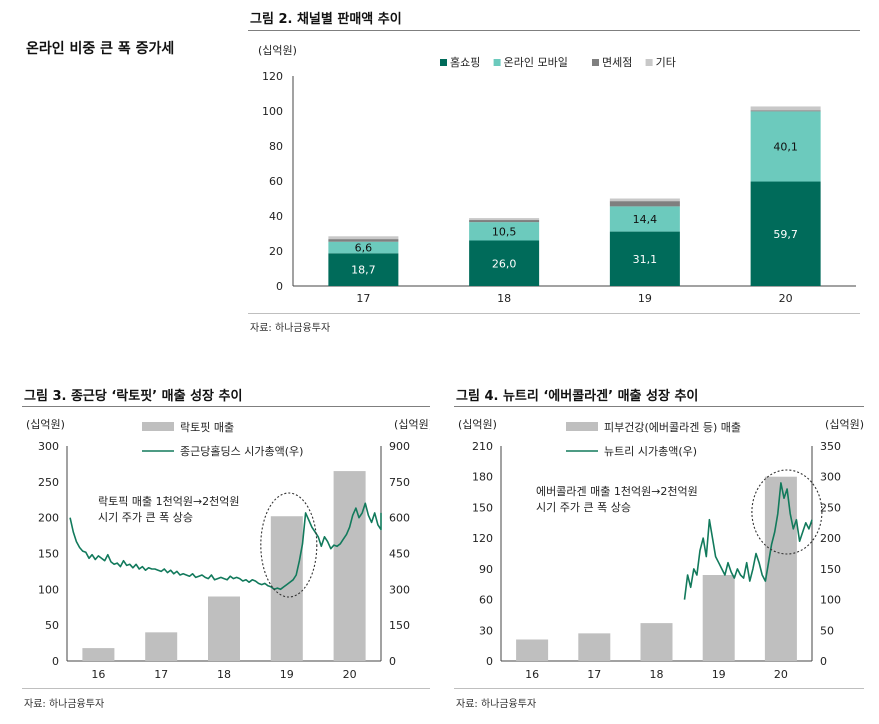 The height and width of the screenshot is (724, 879). Describe the element at coordinates (48, 482) in the screenshot. I see `figure3-ytick-left: 250` at that location.